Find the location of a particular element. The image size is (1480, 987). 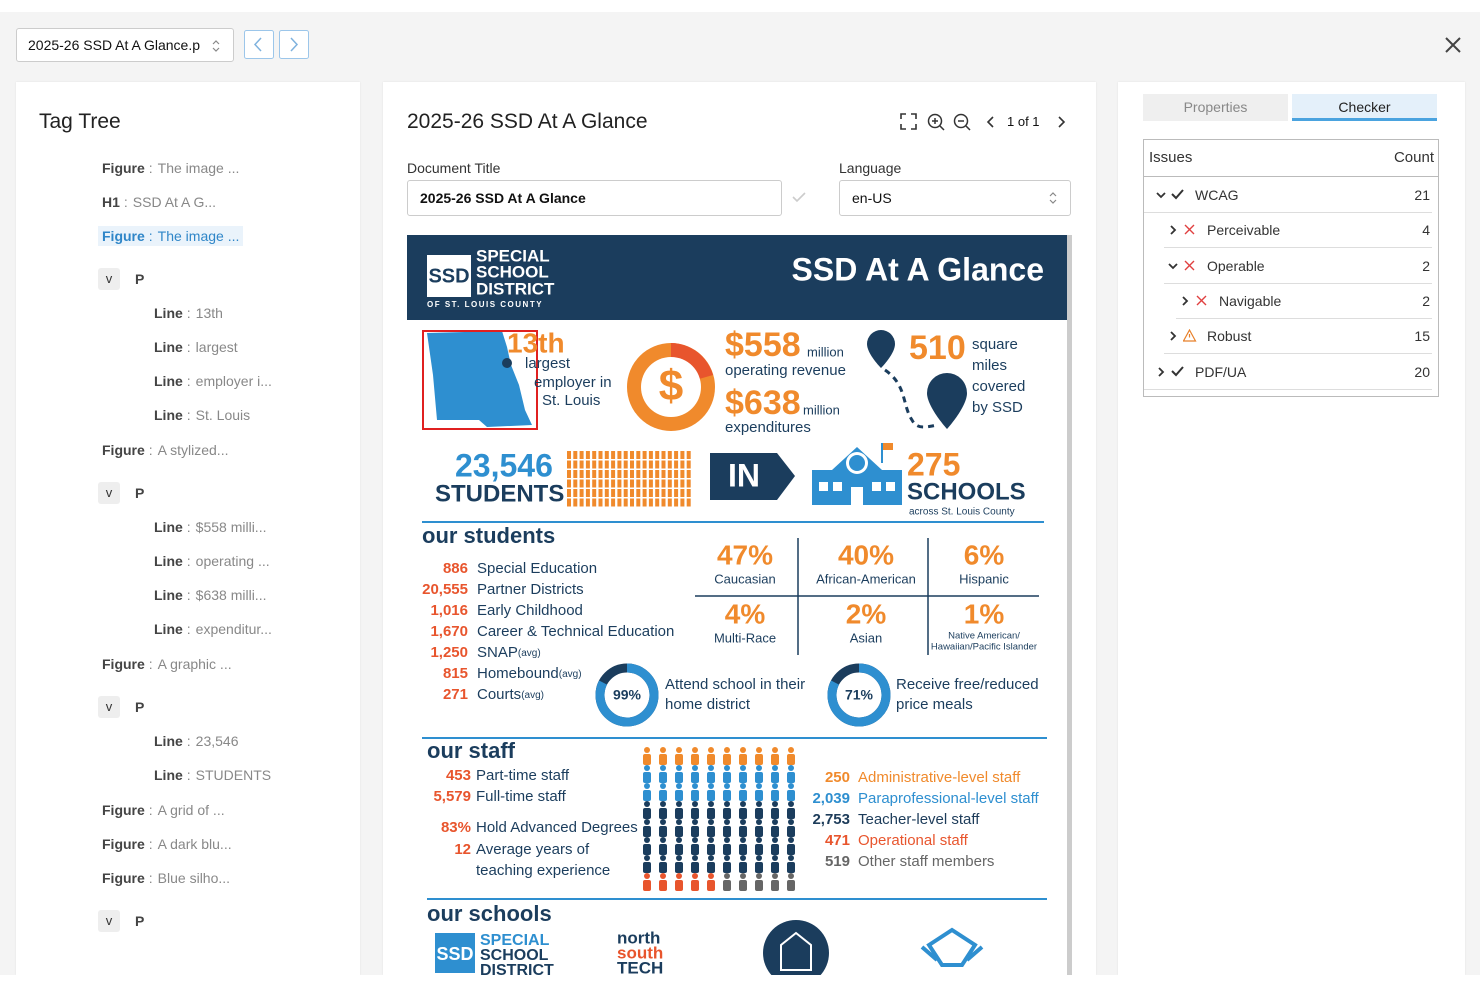

zoom-in is located at coordinates (936, 122).